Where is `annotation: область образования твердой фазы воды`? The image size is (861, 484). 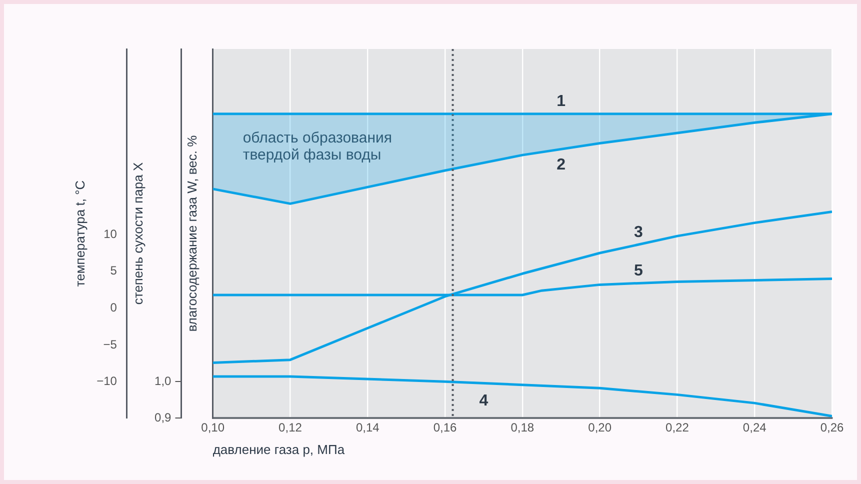 annotation: область образования твердой фазы воды is located at coordinates (317, 147).